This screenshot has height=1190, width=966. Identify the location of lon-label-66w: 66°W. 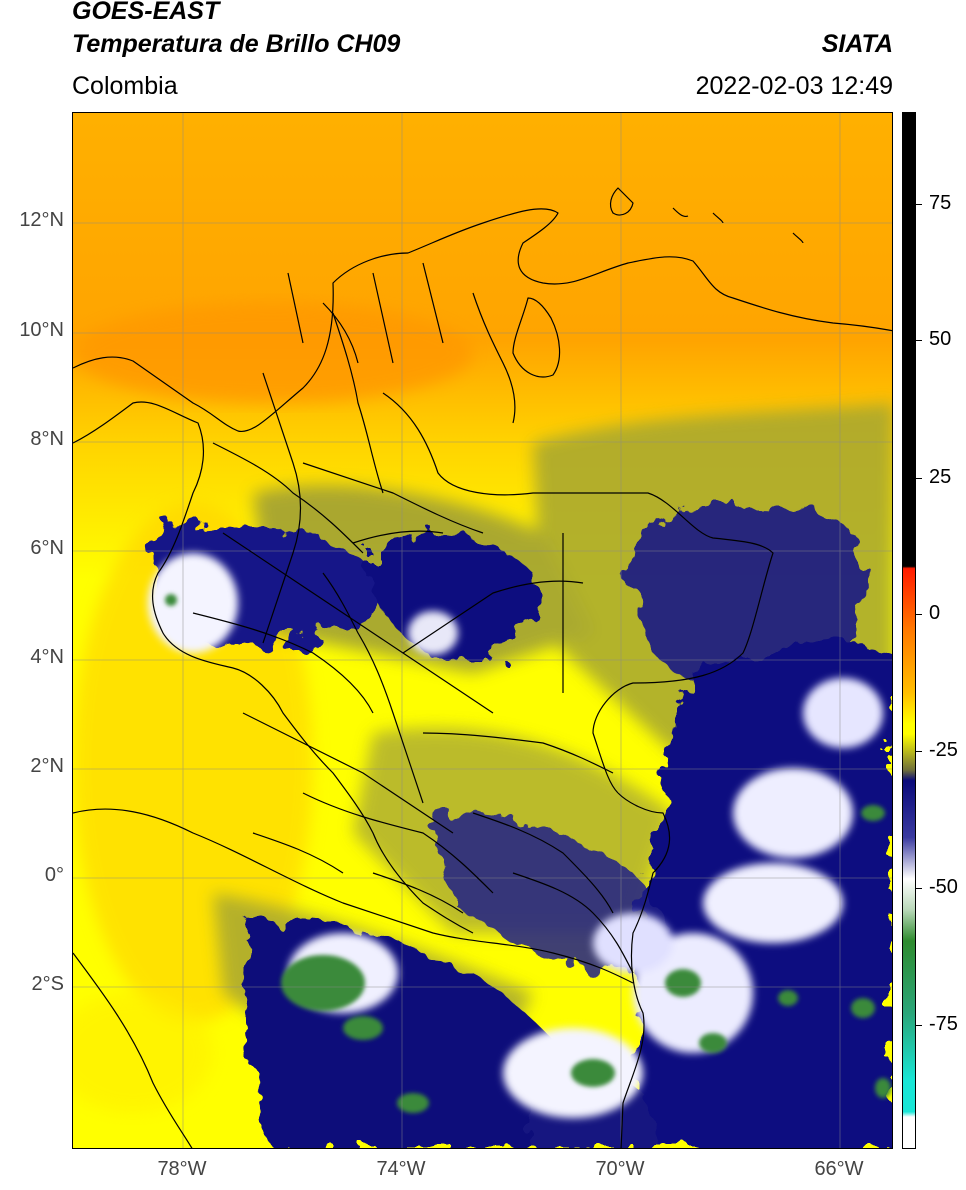
(839, 1169).